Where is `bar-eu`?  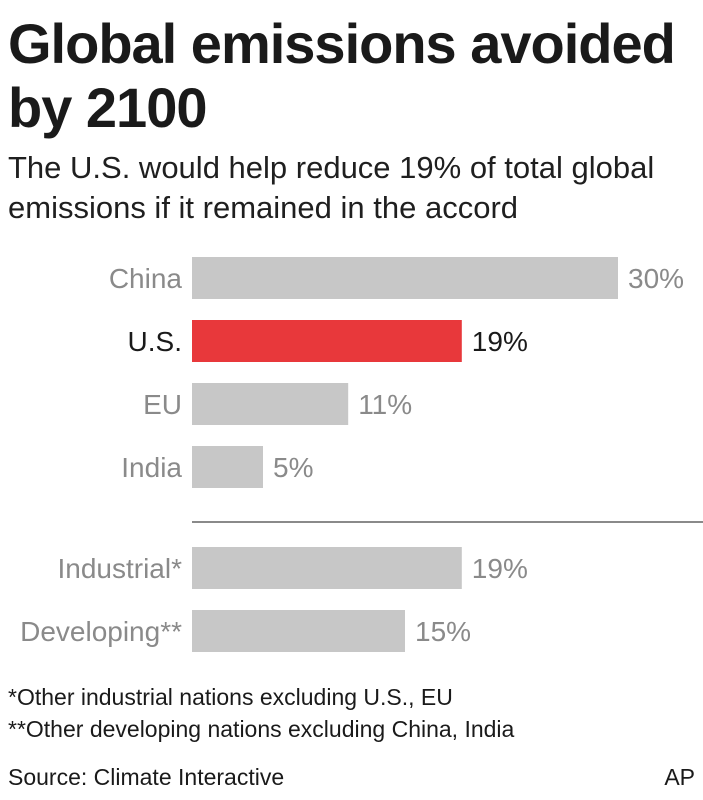 bar-eu is located at coordinates (270, 404).